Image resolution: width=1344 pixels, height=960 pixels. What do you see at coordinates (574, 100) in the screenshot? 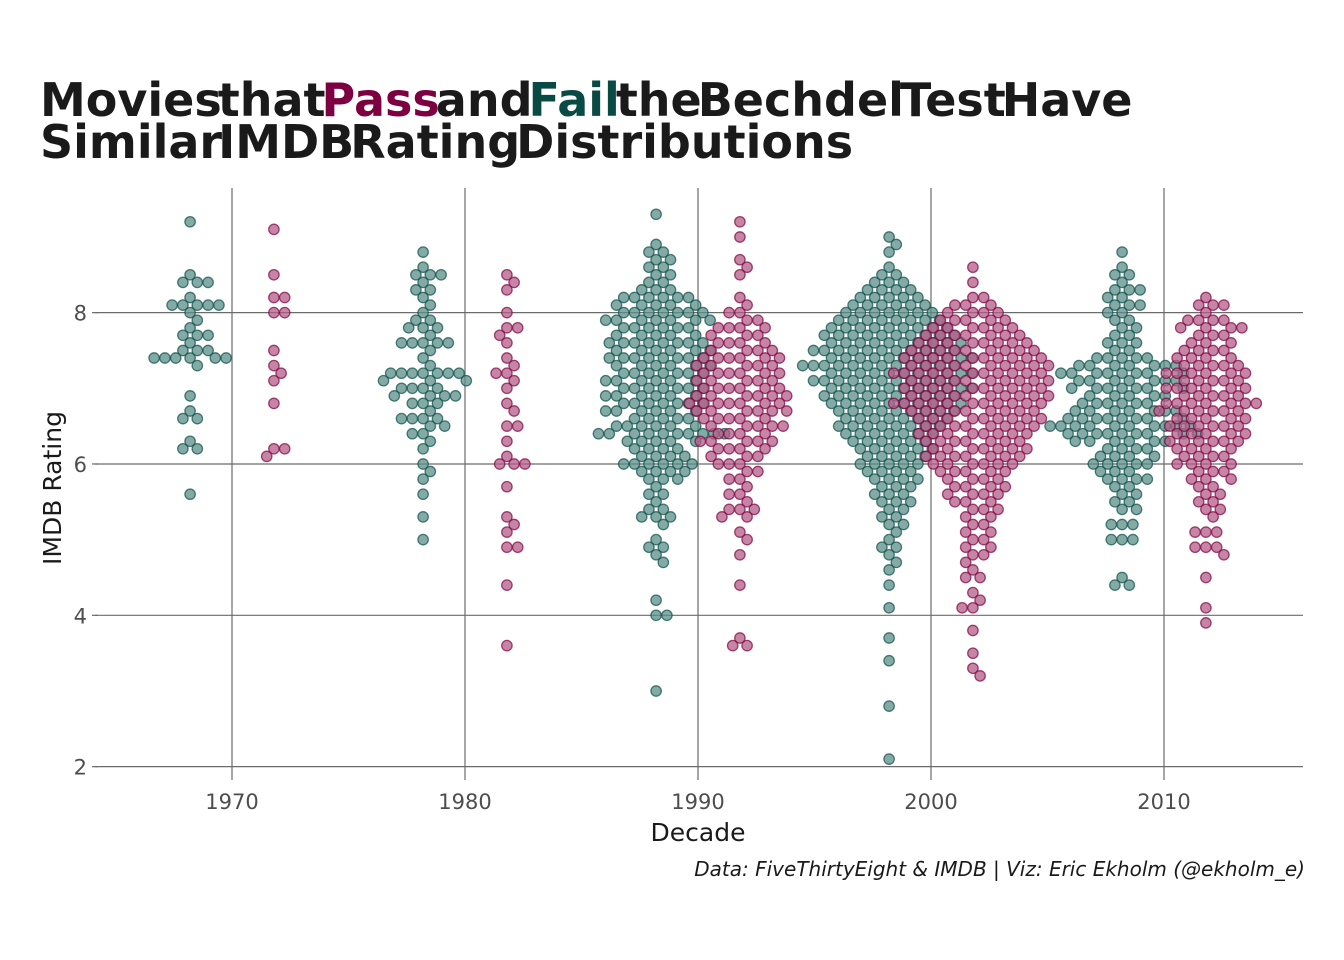
I see `title-word: Fail` at bounding box center [574, 100].